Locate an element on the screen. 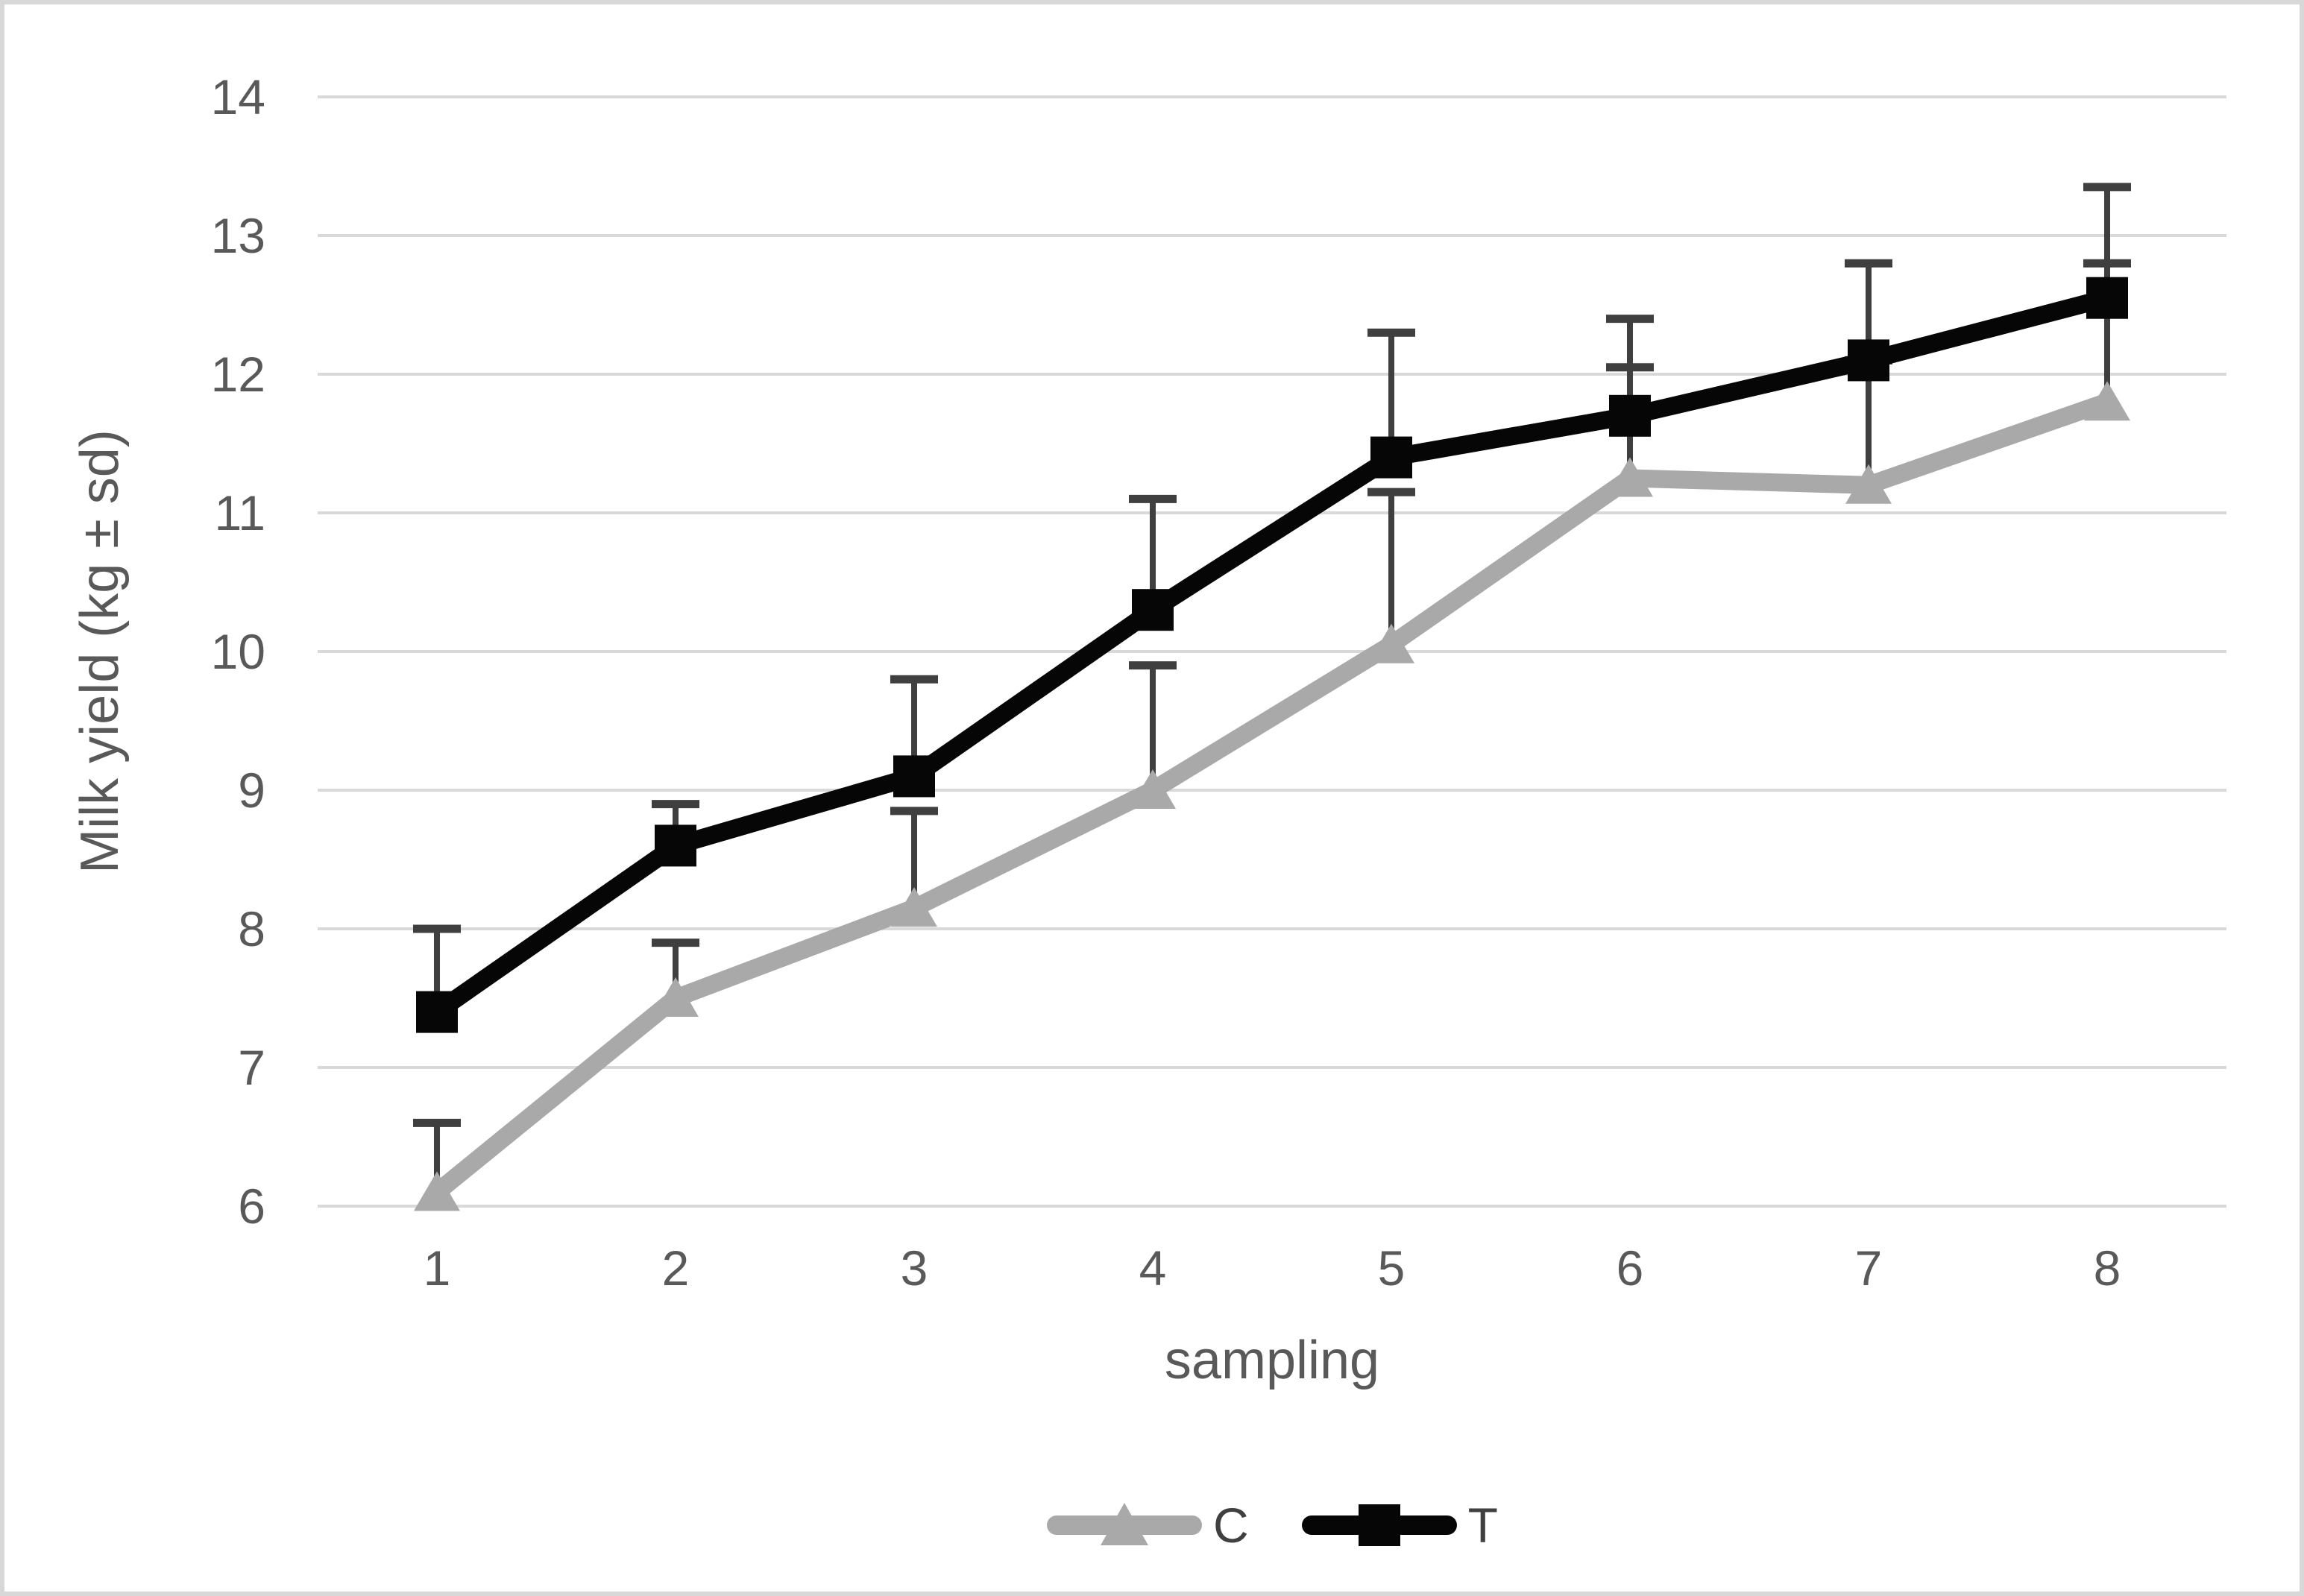 This screenshot has width=2304, height=1596. legend-triangle-marker is located at coordinates (1124, 1524).